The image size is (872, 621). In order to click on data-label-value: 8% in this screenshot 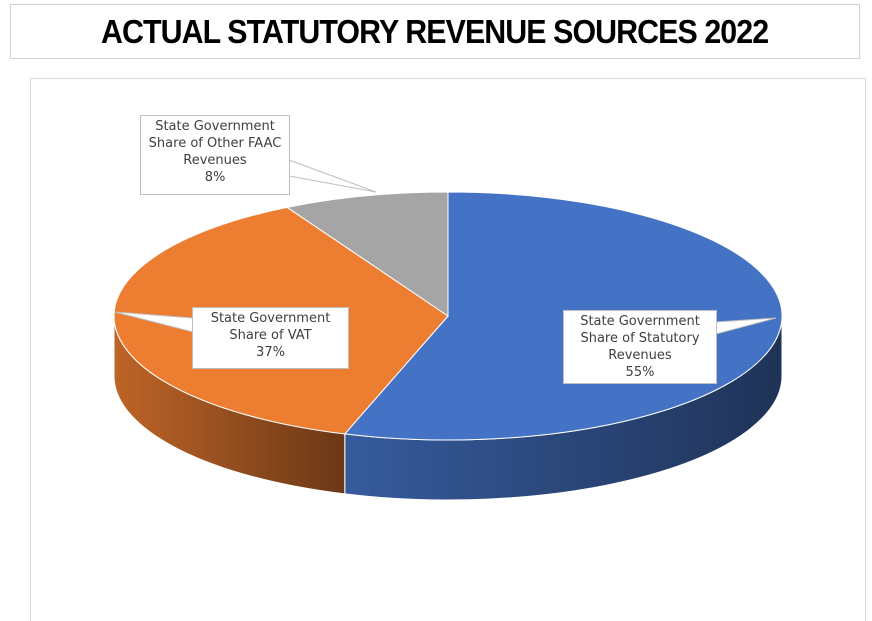, I will do `click(215, 177)`.